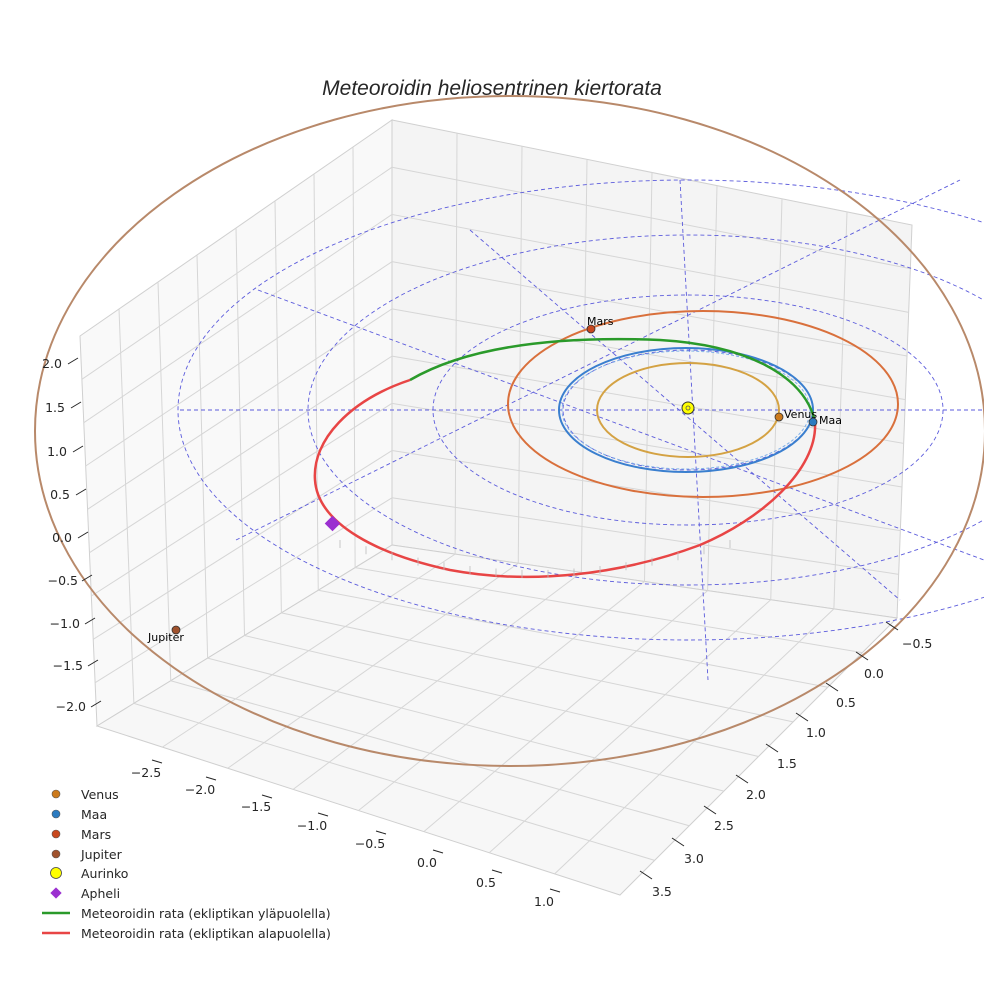 Image resolution: width=984 pixels, height=984 pixels. Describe the element at coordinates (724, 825) in the screenshot. I see `y-tick-label: 2.5` at that location.